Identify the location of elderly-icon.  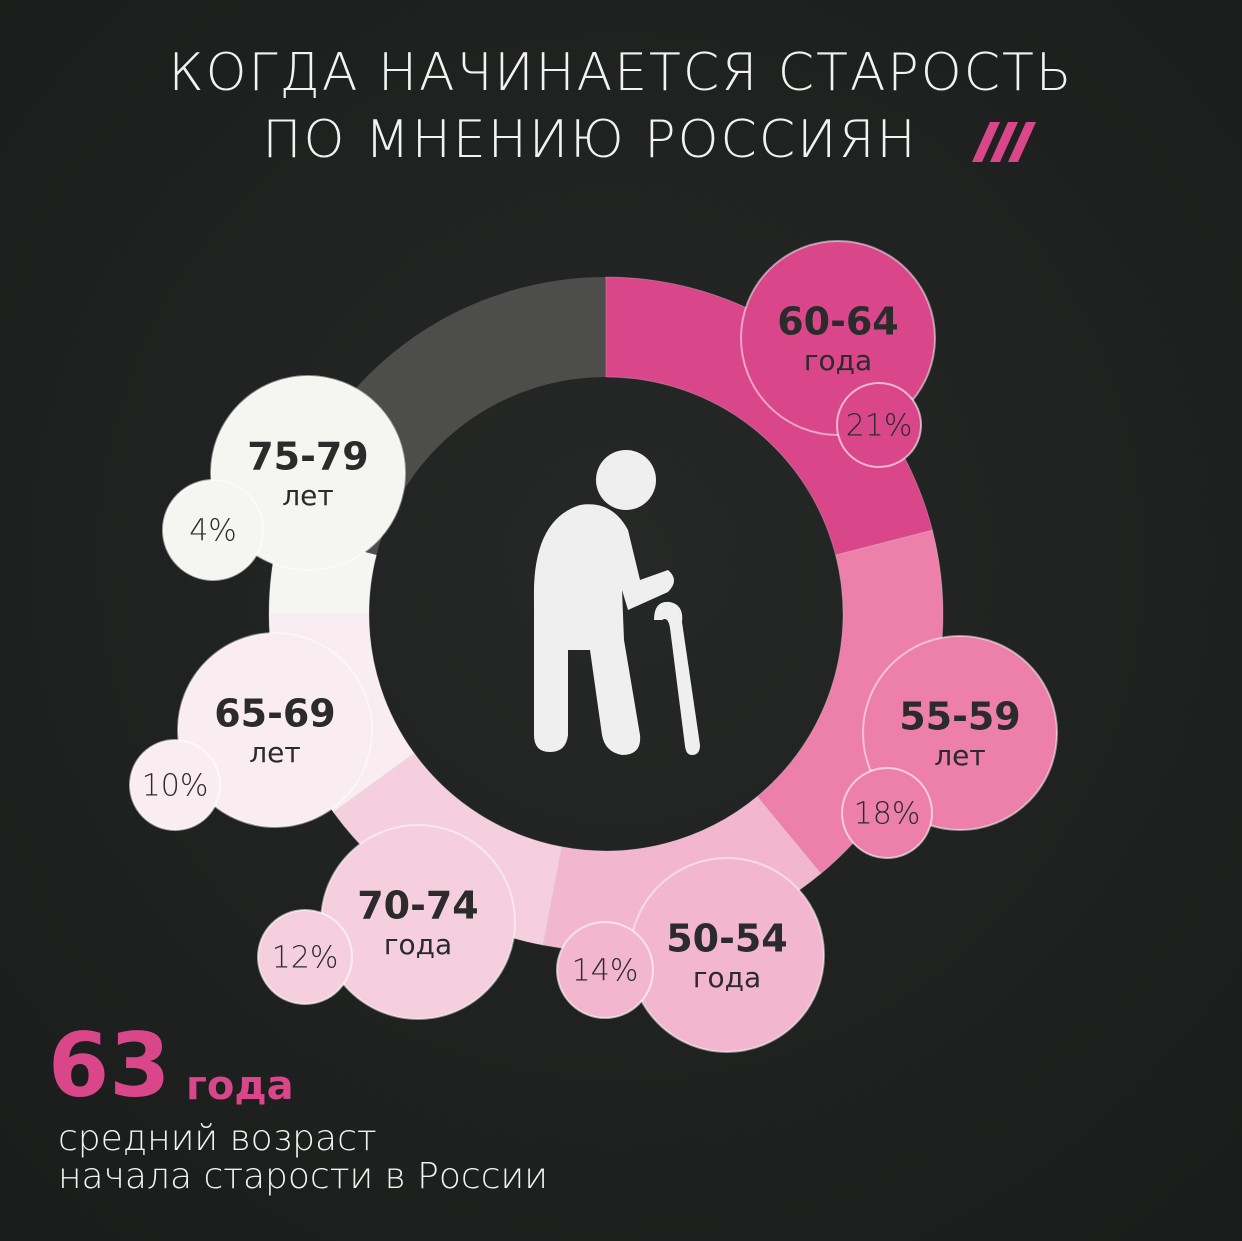
(616, 602).